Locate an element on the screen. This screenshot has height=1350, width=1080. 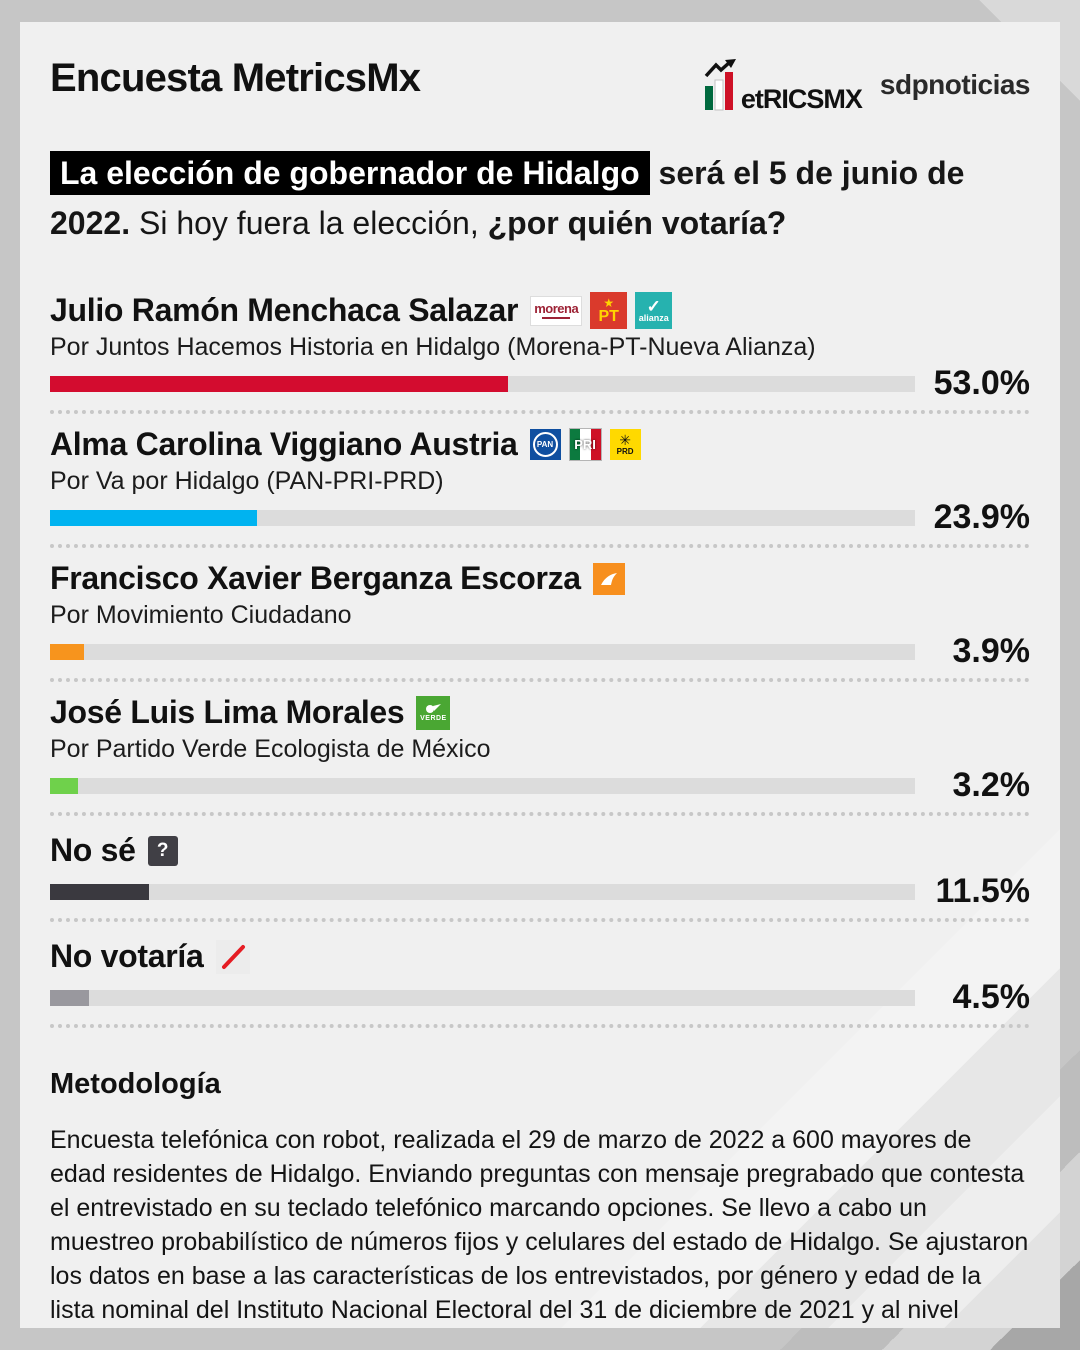
percentage-value: 11.5% is located at coordinates (982, 891).